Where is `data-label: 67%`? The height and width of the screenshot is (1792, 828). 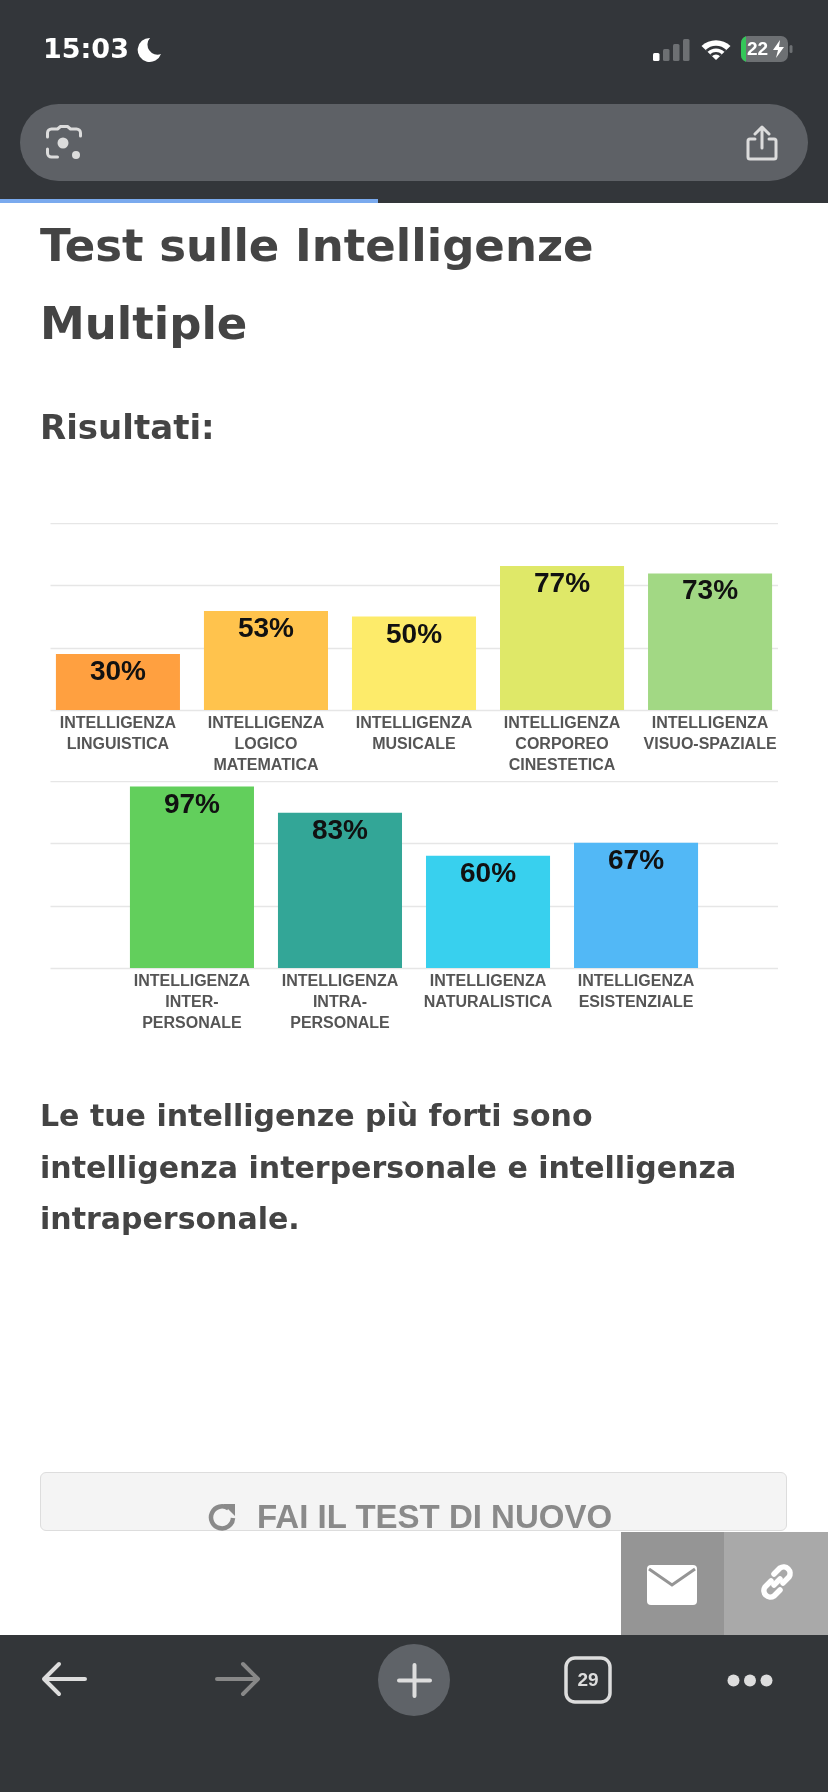
data-label: 67% is located at coordinates (636, 859).